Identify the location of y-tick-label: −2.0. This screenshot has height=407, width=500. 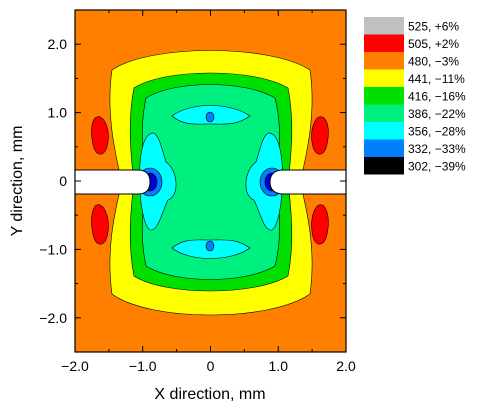
(53, 318).